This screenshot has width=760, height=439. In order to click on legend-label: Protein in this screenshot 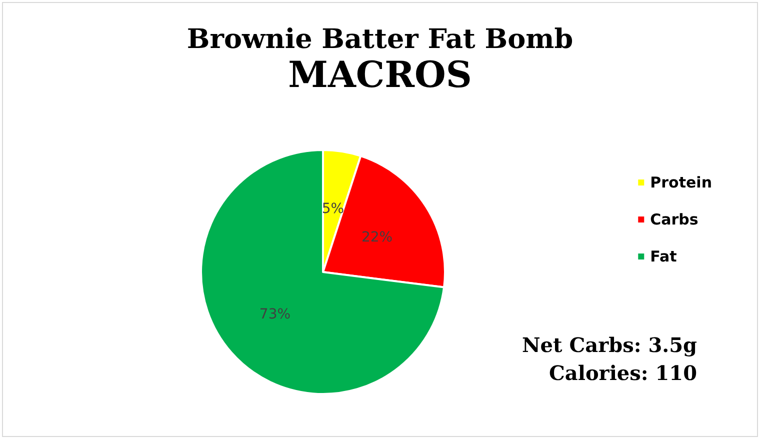, I will do `click(681, 183)`.